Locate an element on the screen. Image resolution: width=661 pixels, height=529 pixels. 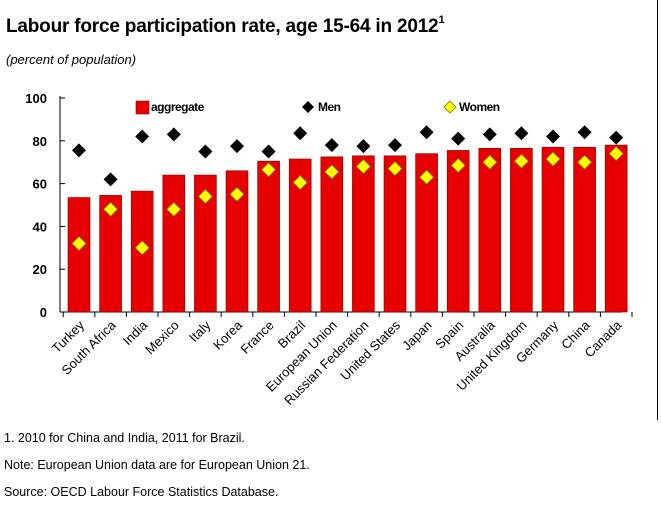
women-marker-mexico is located at coordinates (174, 209).